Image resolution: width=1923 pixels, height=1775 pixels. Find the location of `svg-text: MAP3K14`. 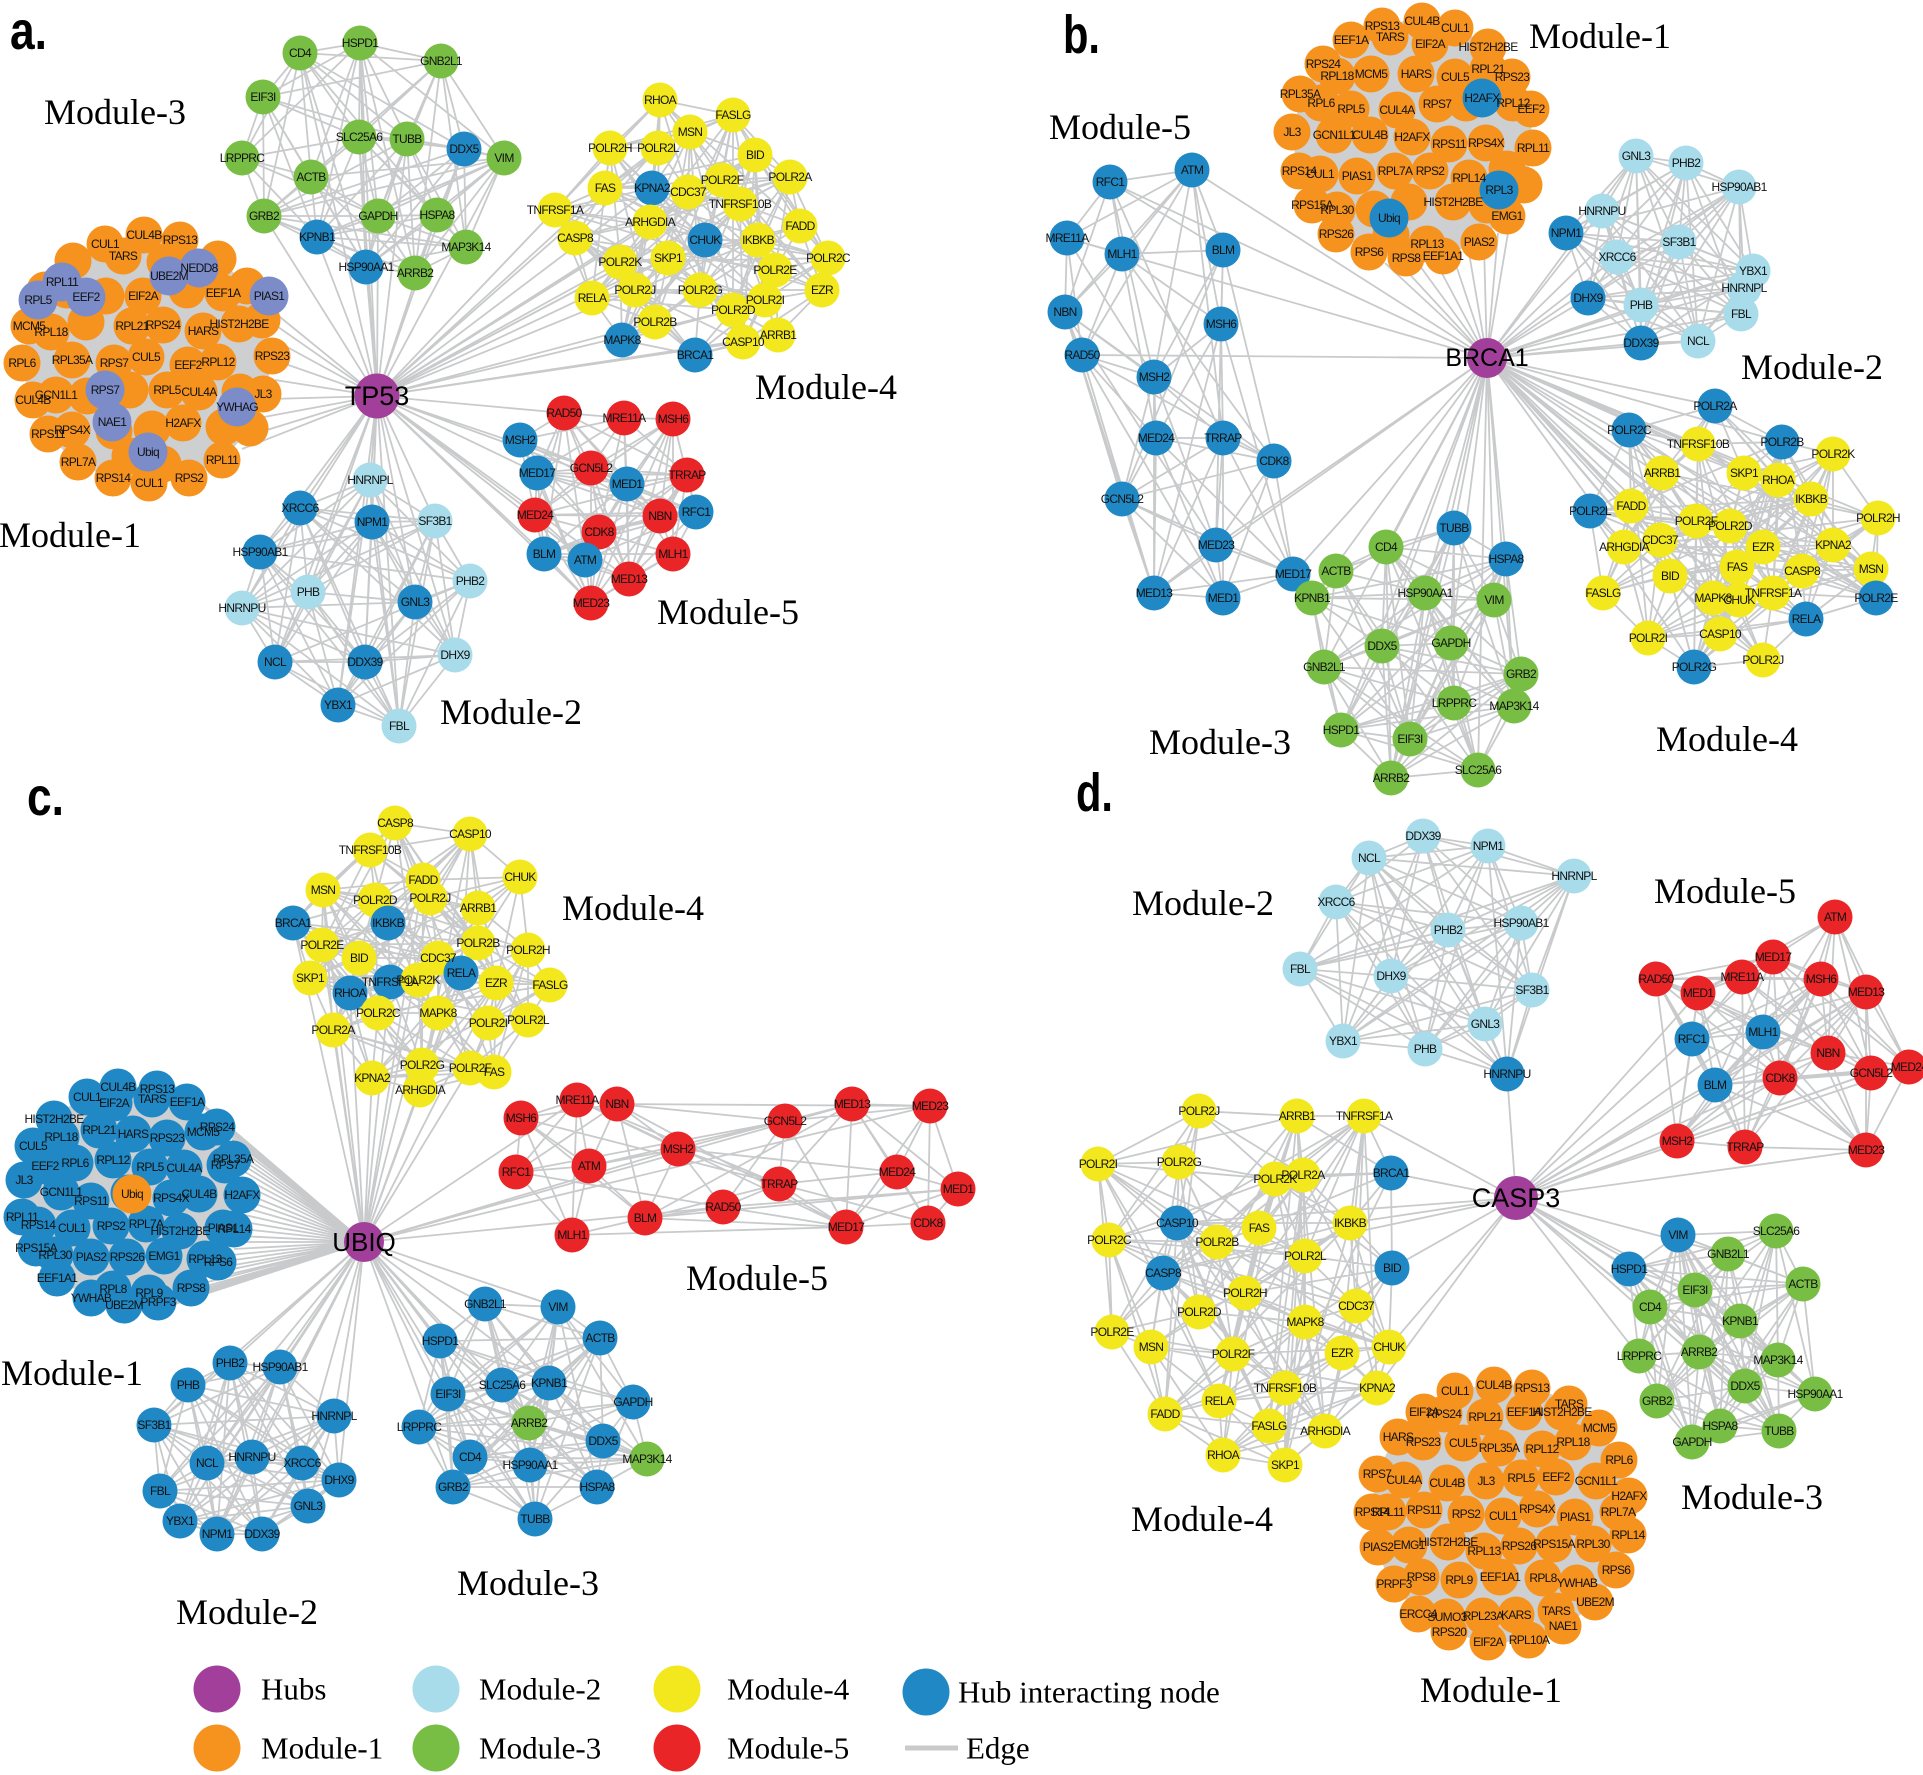

svg-text: MAP3K14 is located at coordinates (647, 1459).